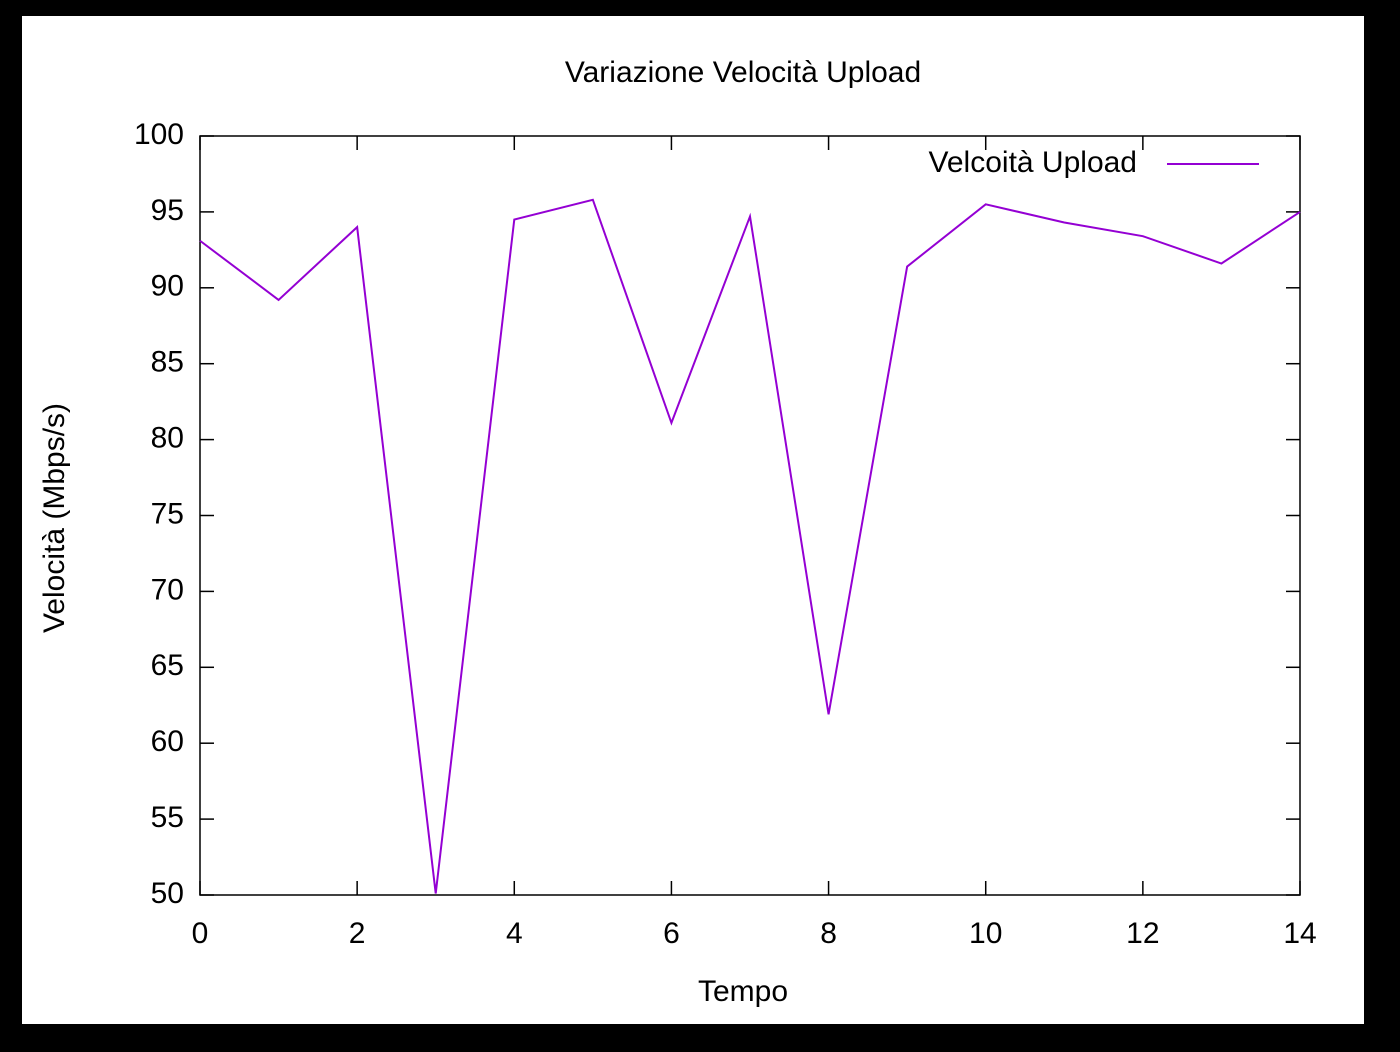 The image size is (1400, 1052). I want to click on x-tick-label: 0, so click(200, 933).